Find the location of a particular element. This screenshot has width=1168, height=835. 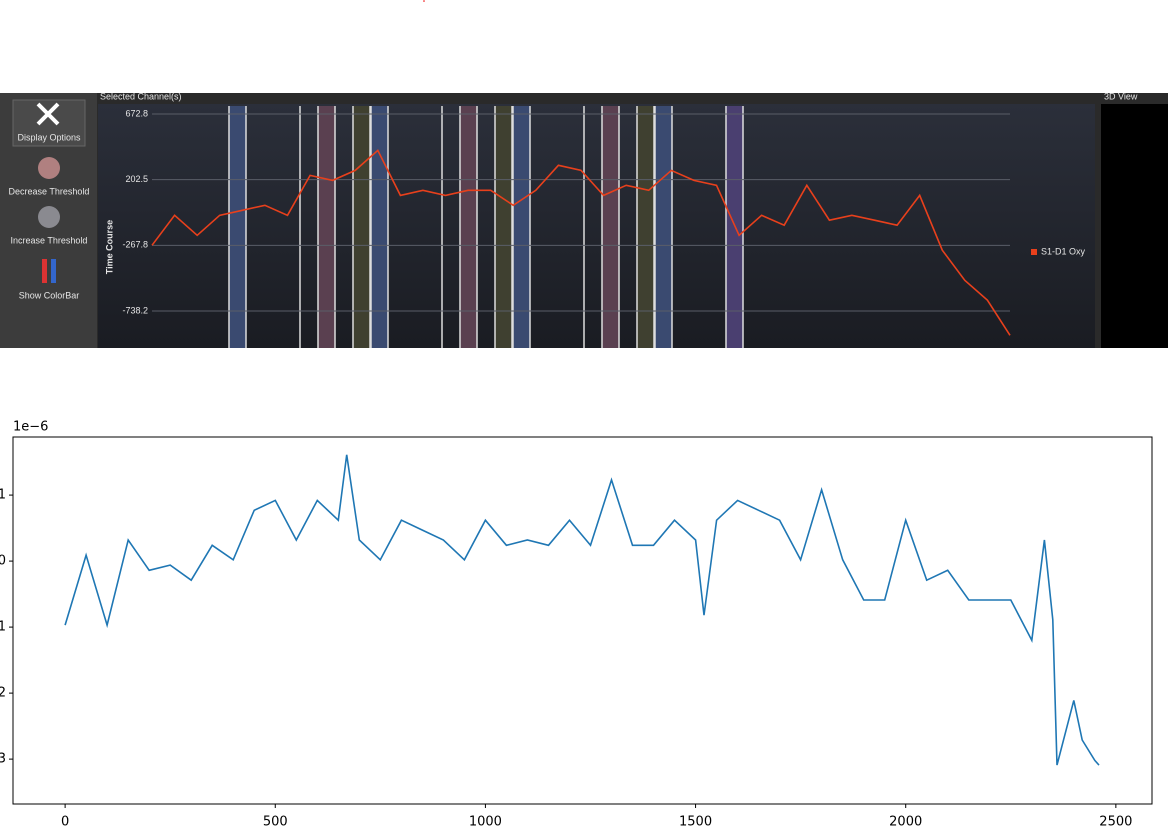

x-tick-label: 2000 is located at coordinates (905, 822).